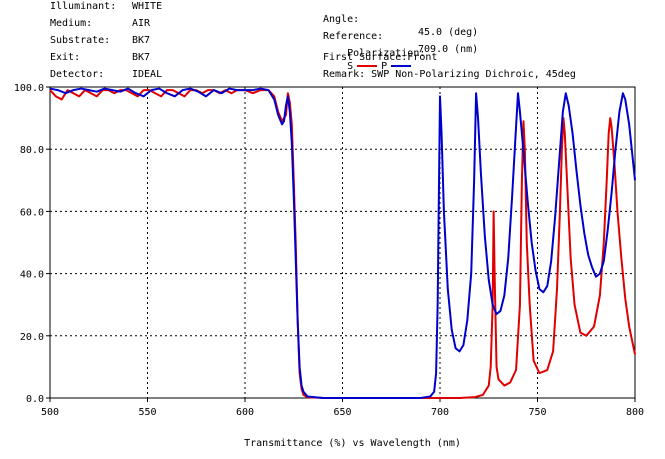  I want to click on x-tick-label: 500, so click(50, 412).